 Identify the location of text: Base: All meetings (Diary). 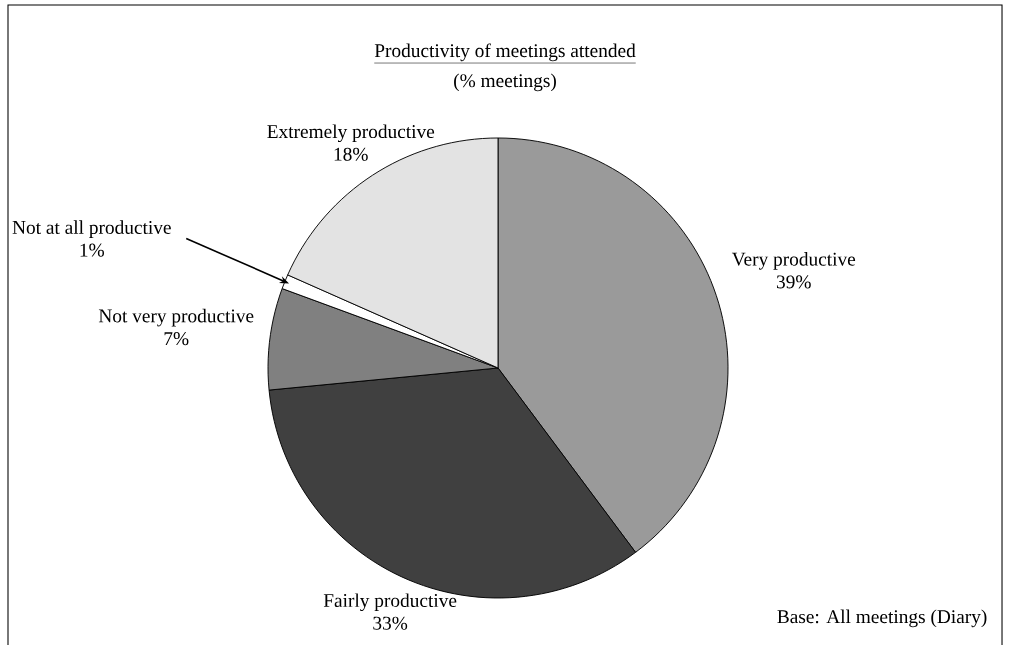
(882, 618).